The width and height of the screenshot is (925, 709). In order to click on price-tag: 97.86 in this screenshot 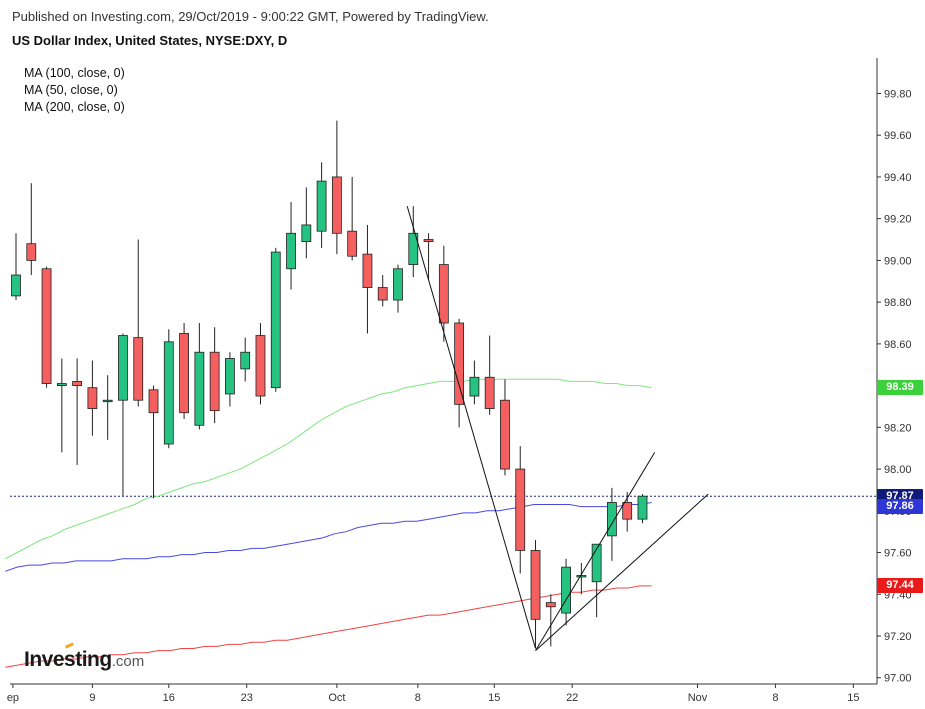, I will do `click(900, 507)`.